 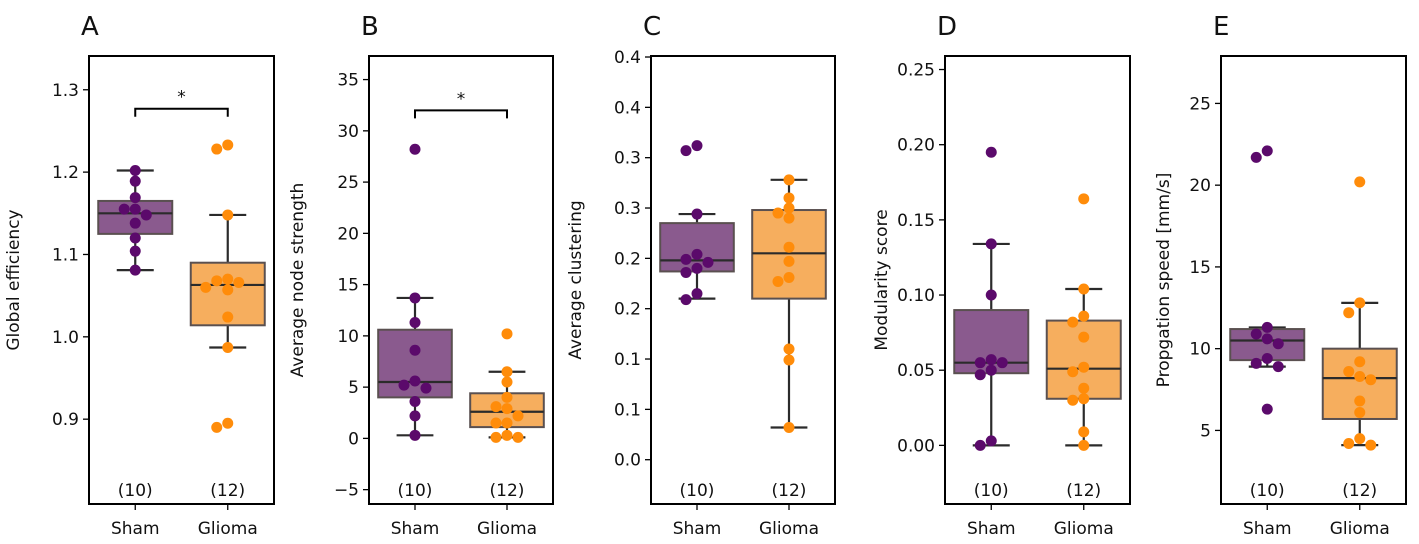 What do you see at coordinates (370, 27) in the screenshot?
I see `panel-label: B` at bounding box center [370, 27].